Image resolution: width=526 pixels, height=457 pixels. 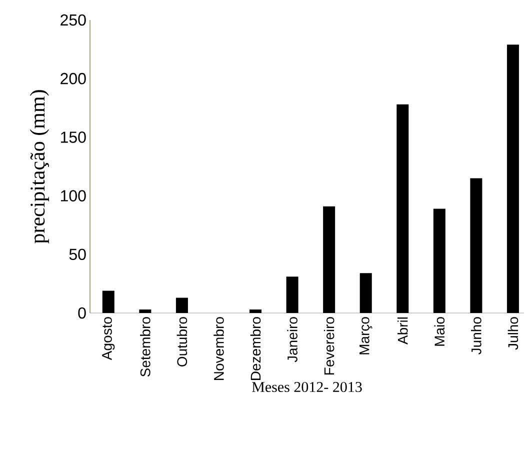 I want to click on x-tick-label: Abril, so click(x=402, y=330).